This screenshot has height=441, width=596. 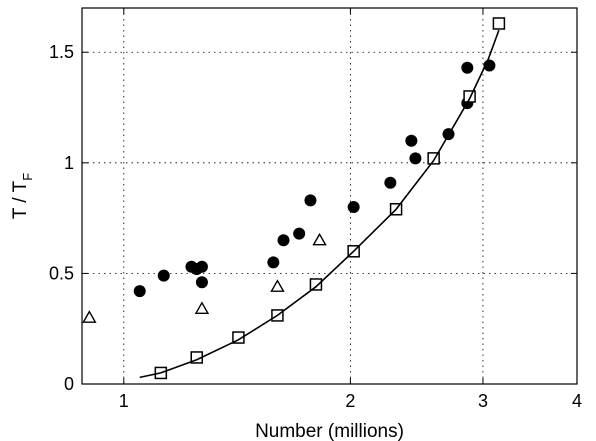 What do you see at coordinates (69, 384) in the screenshot?
I see `y-tick-label: 0` at bounding box center [69, 384].